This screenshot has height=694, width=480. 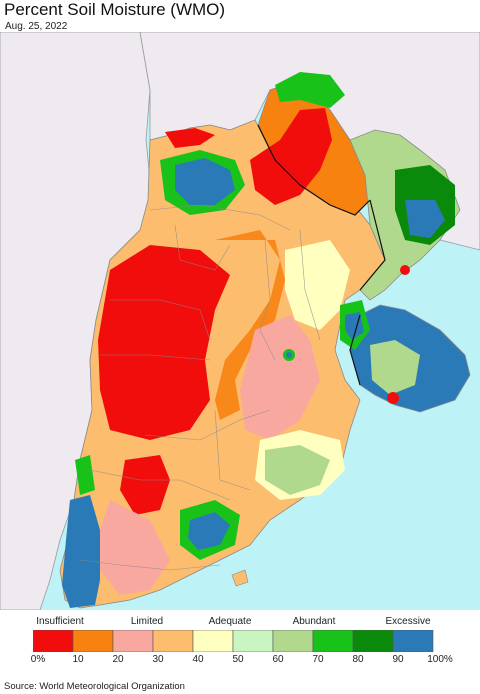 I want to click on pink-zone-center, so click(x=280, y=377).